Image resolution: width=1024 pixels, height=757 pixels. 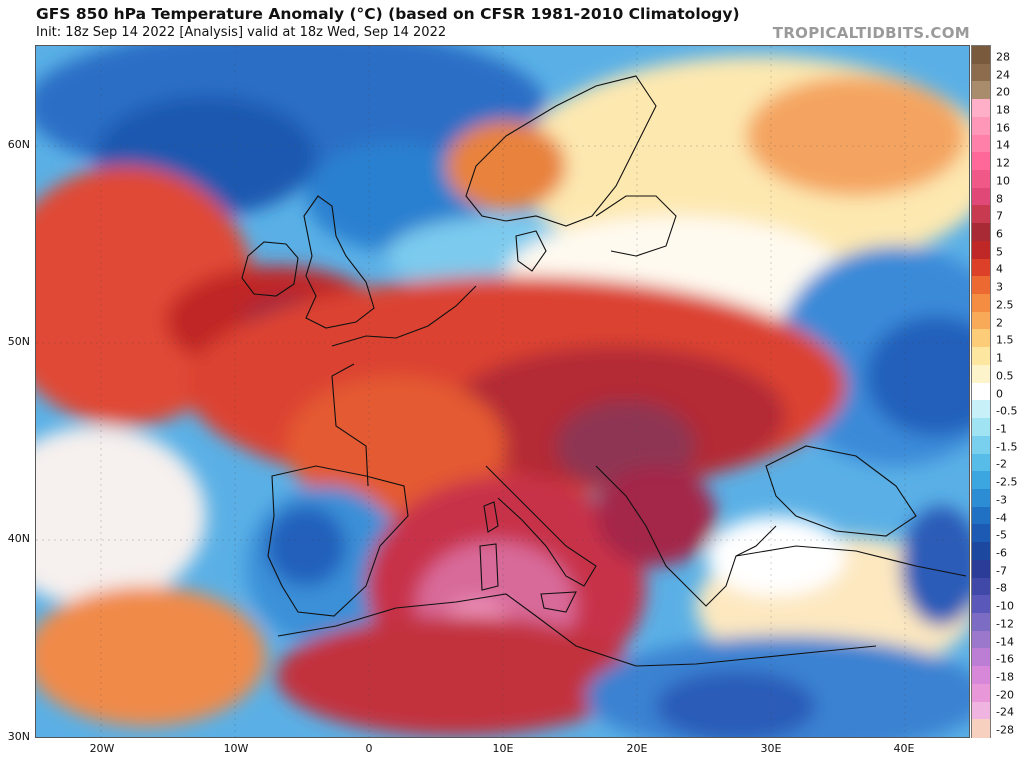 I want to click on lat-label-60n: 60N, so click(x=18, y=144).